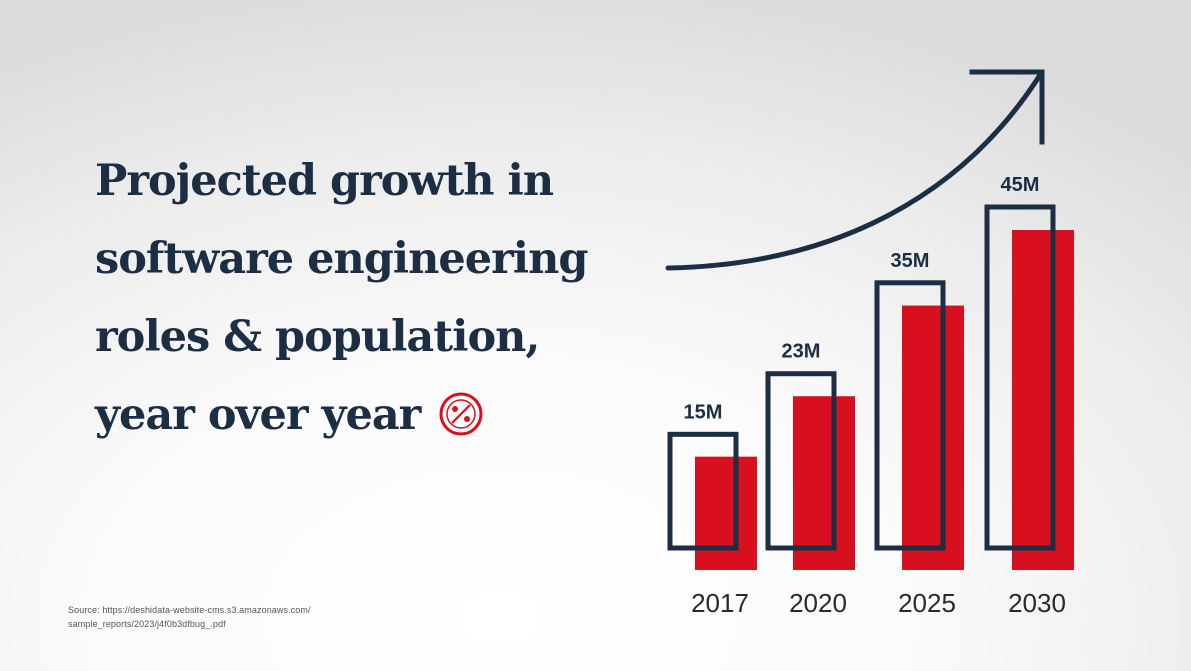  What do you see at coordinates (818, 603) in the screenshot?
I see `x-tick-label-2020: 2020` at bounding box center [818, 603].